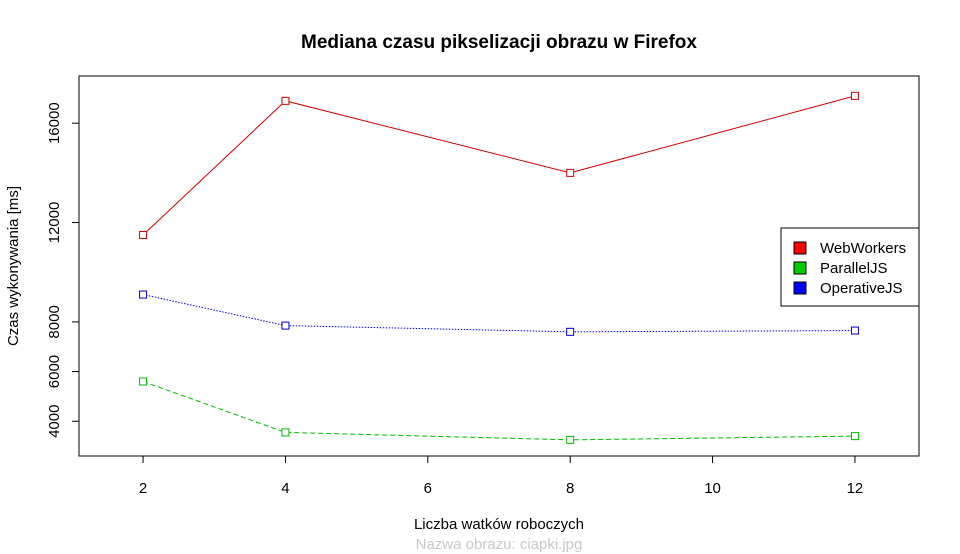  What do you see at coordinates (499, 544) in the screenshot?
I see `chart-subtitle: Nazwa obrazu: ciapki.jpg` at bounding box center [499, 544].